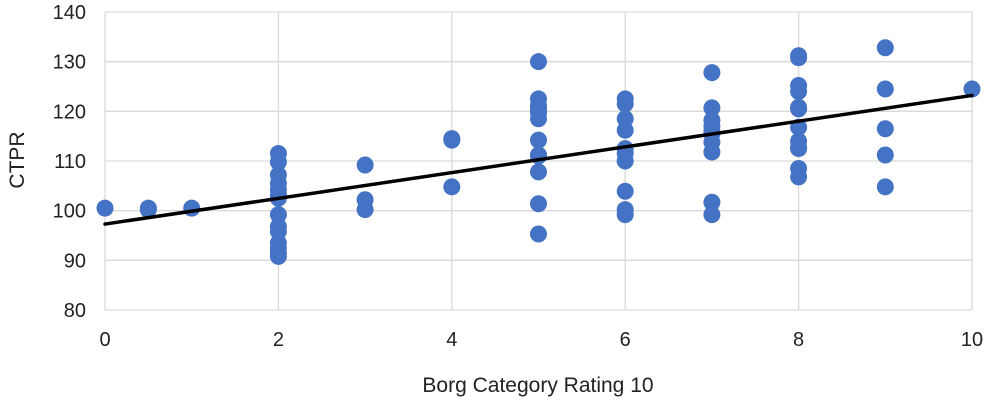  I want to click on y-tick-label-140: 140, so click(69, 13).